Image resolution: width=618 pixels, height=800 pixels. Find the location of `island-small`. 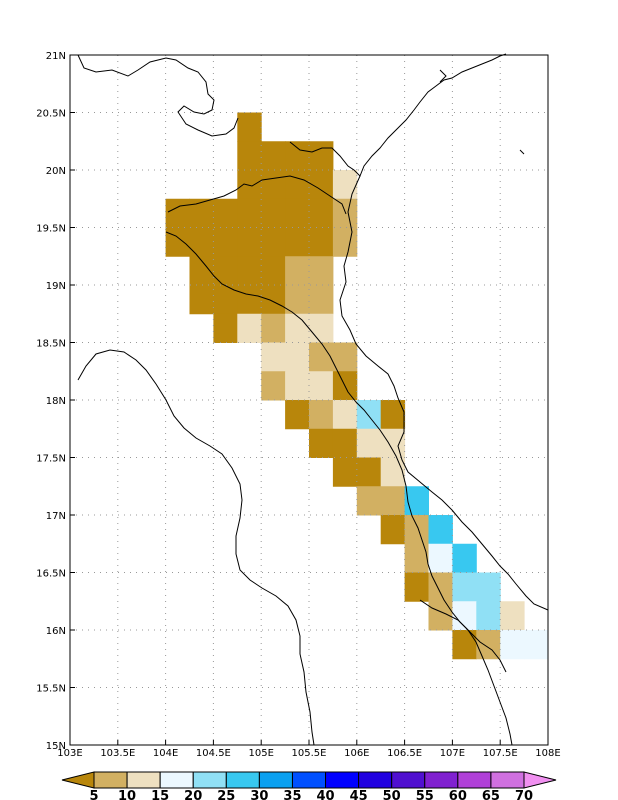

island-small is located at coordinates (522, 152).